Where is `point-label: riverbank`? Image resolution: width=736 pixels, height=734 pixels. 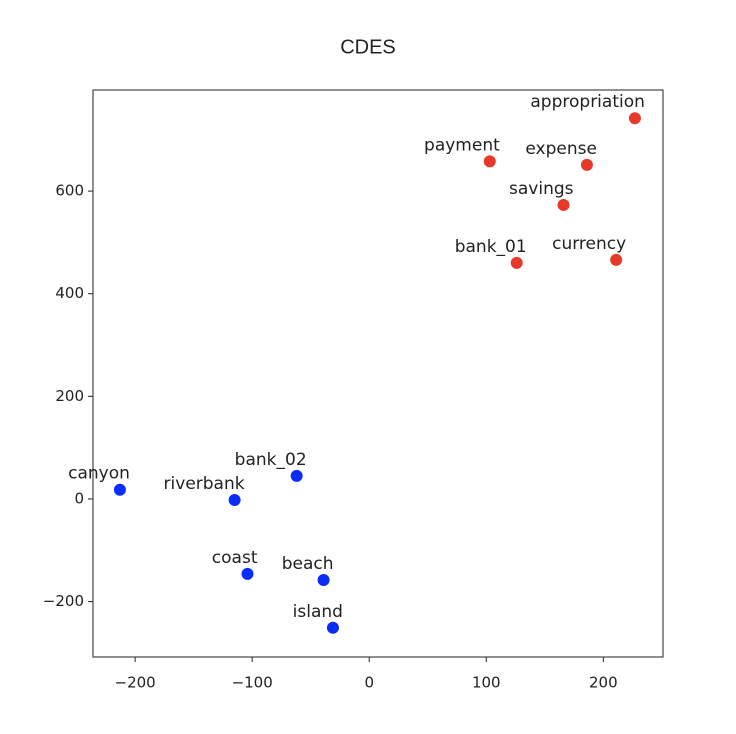 point-label: riverbank is located at coordinates (204, 484).